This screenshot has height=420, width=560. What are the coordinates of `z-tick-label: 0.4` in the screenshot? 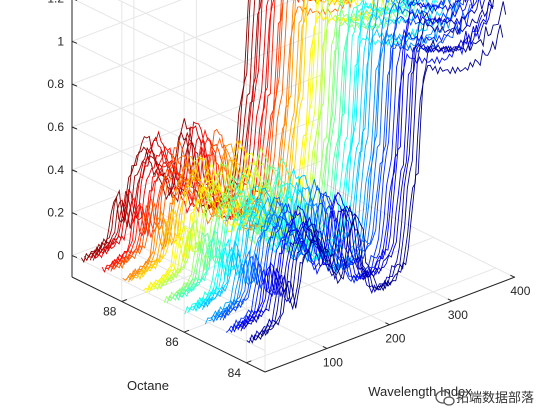 It's located at (55, 170).